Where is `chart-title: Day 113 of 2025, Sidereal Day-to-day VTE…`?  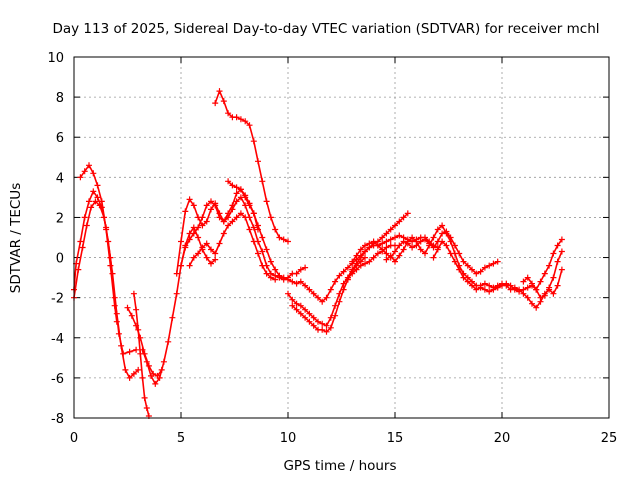
chart-title: Day 113 of 2025, Sidereal Day-to-day VTE… is located at coordinates (325, 29).